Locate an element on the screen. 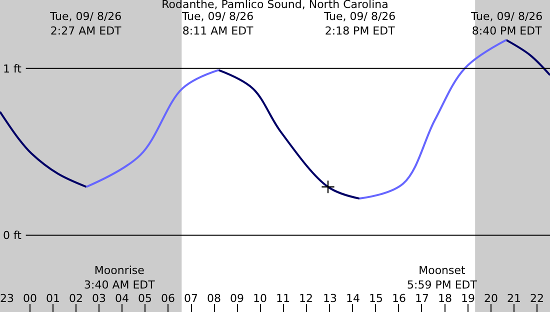 The height and width of the screenshot is (312, 550). x-tick-label: 07 is located at coordinates (191, 298).